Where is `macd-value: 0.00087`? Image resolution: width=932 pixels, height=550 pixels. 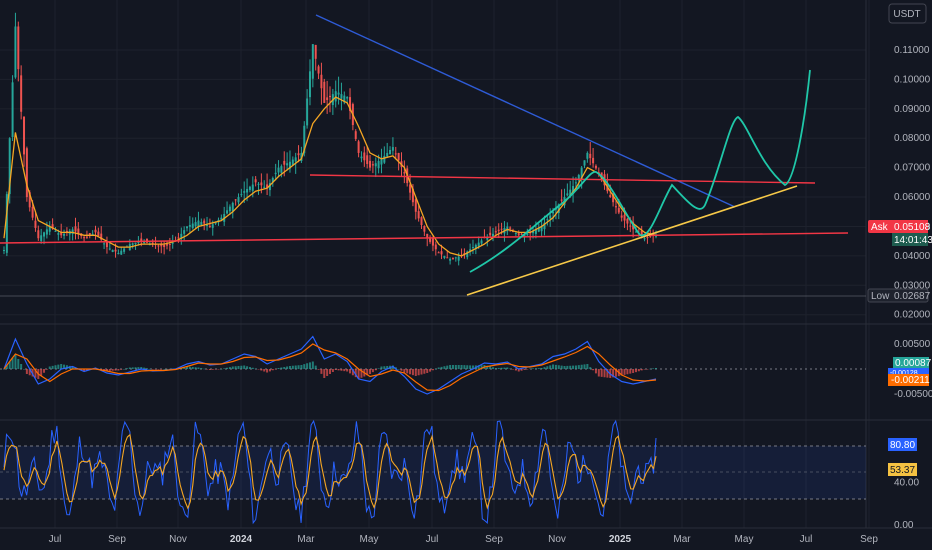
macd-value: 0.00087 is located at coordinates (913, 363).